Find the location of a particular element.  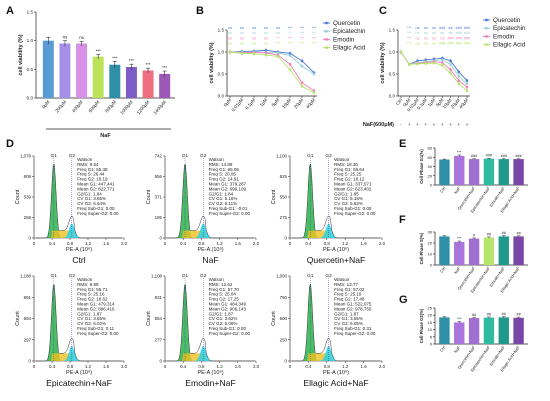

y-tick-label: 750 is located at coordinates (284, 297).